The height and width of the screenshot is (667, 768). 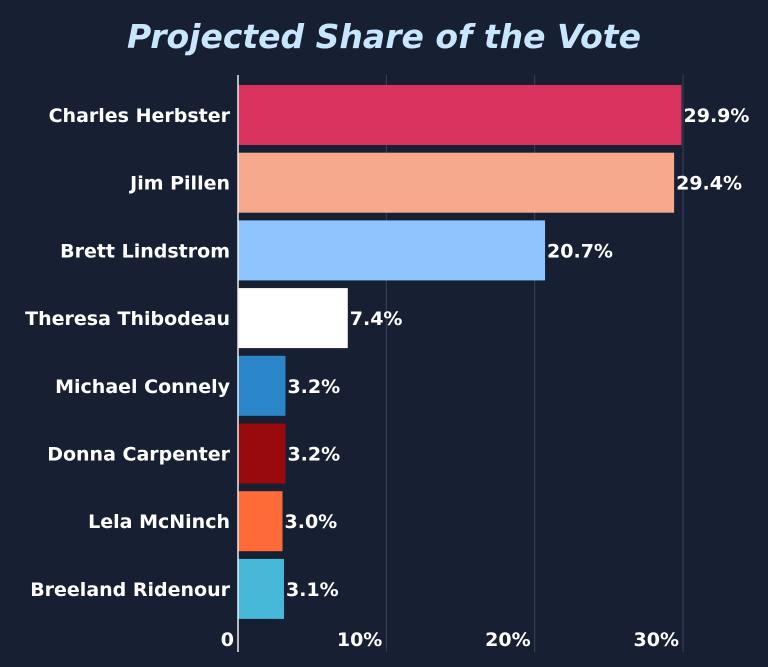 I want to click on value-label: 3.1%, so click(x=312, y=590).